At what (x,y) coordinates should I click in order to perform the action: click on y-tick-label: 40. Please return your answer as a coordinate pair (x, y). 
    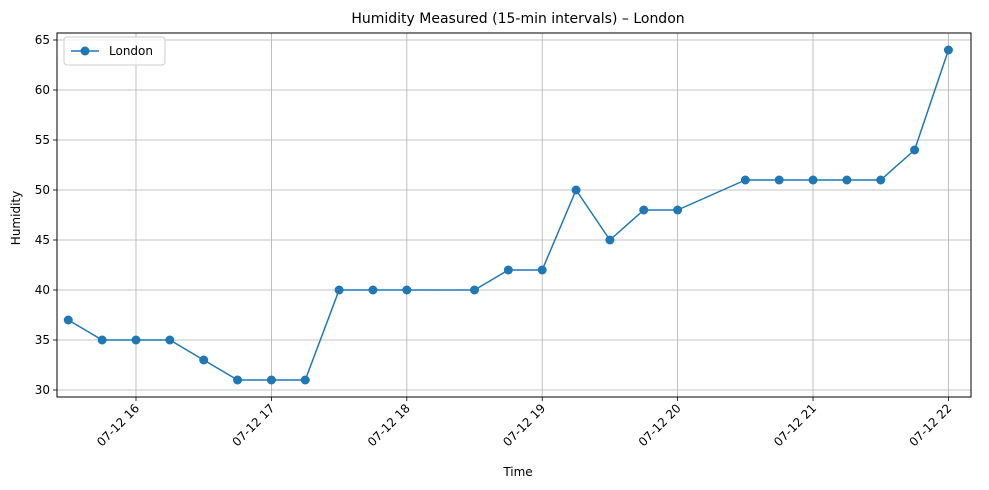
    Looking at the image, I should click on (42, 290).